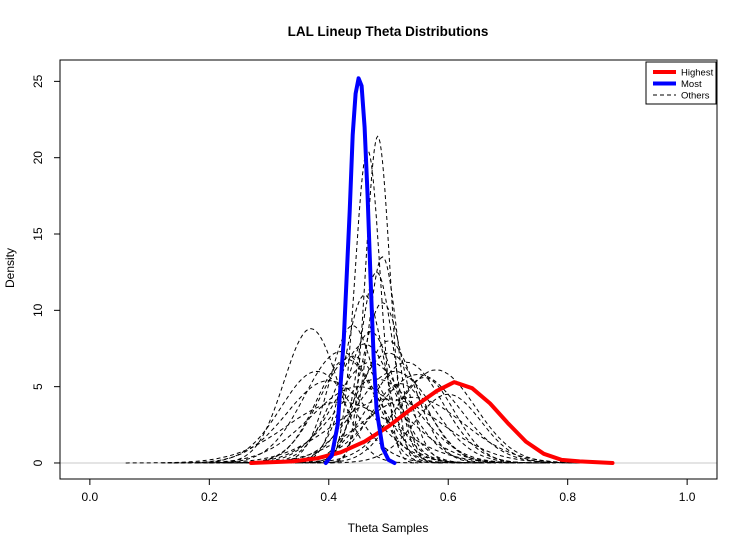 This screenshot has height=550, width=750. Describe the element at coordinates (388, 31) in the screenshot. I see `chart-title: LAL Lineup Theta Distributions` at that location.